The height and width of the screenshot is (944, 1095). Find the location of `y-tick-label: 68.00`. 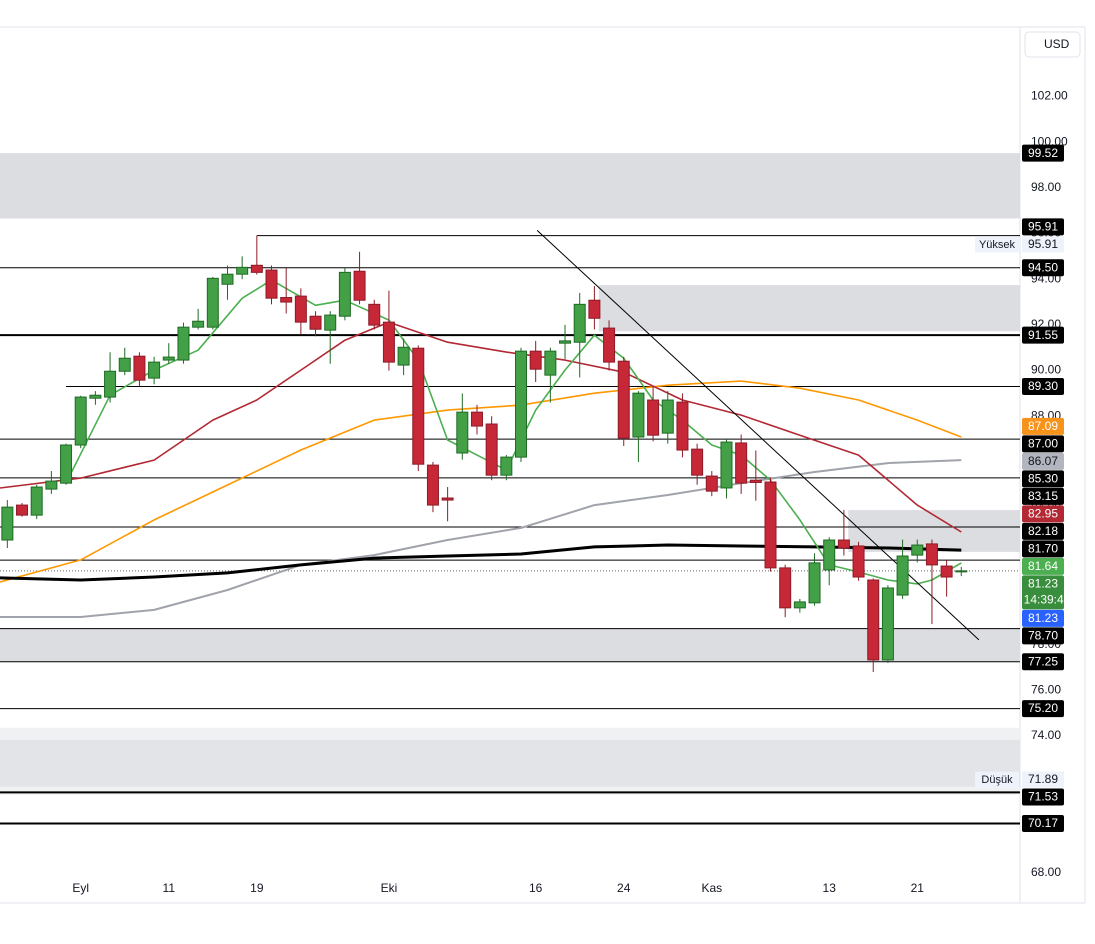

y-tick-label: 68.00 is located at coordinates (1046, 872).